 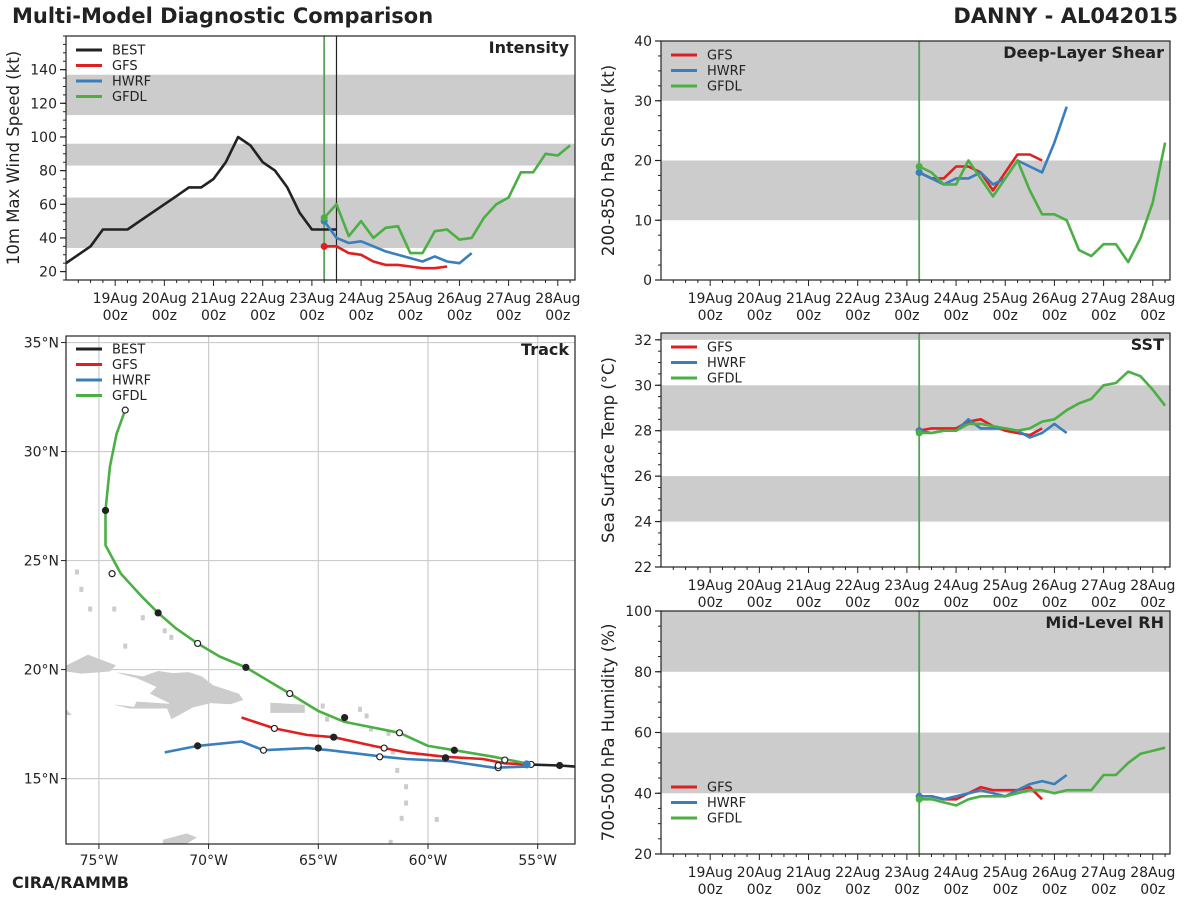 I want to click on series-line-hwrf, so click(x=398, y=242).